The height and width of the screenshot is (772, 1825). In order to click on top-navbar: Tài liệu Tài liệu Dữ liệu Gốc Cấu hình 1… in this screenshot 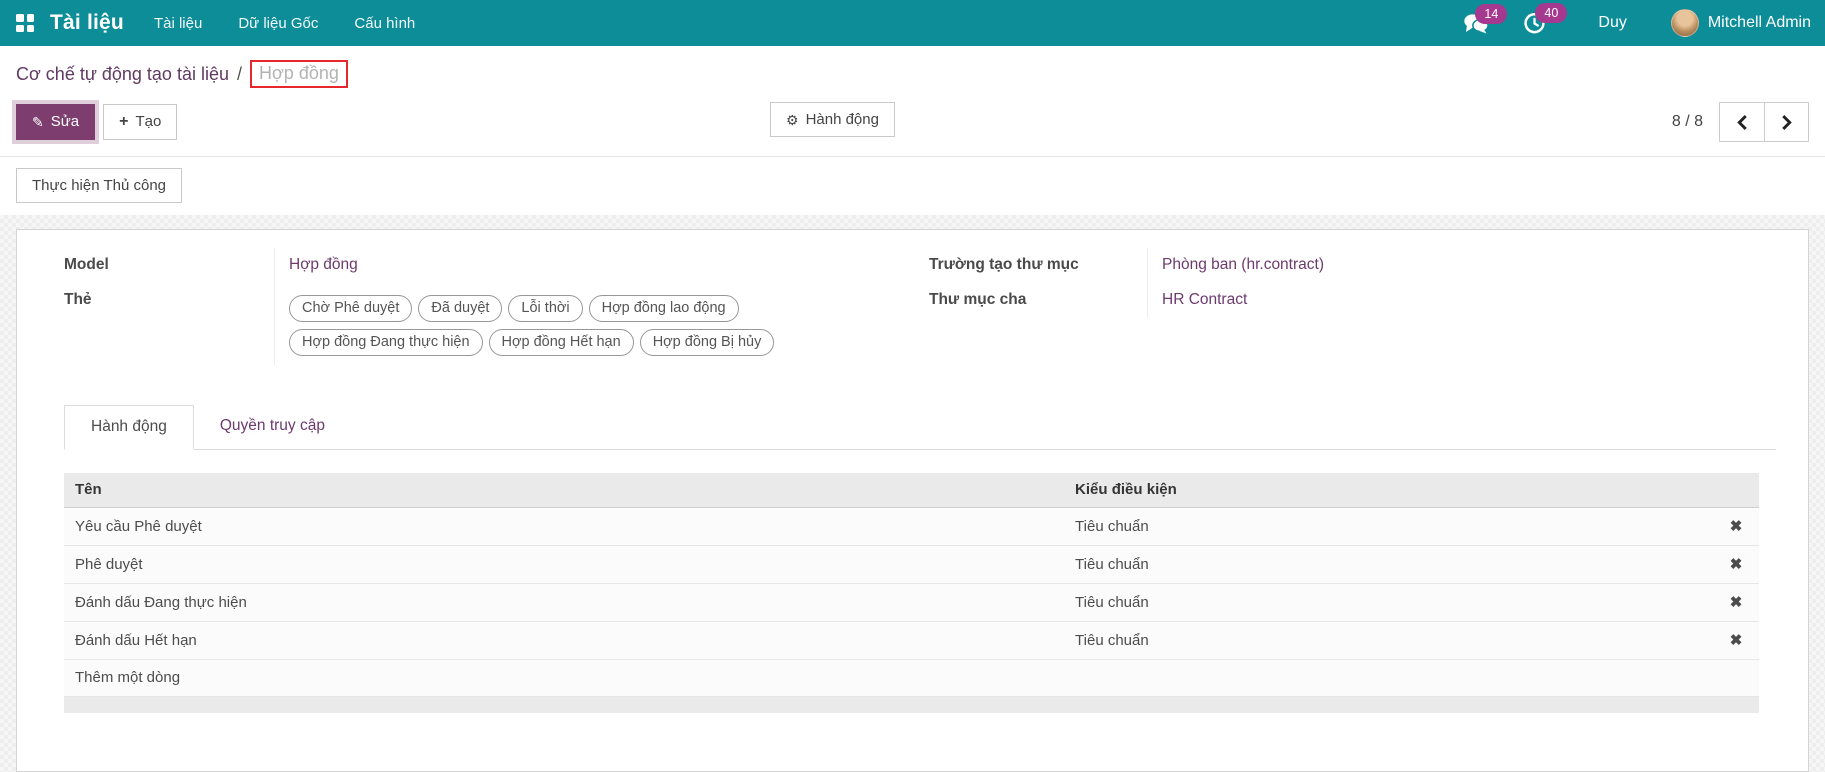, I will do `click(912, 23)`.